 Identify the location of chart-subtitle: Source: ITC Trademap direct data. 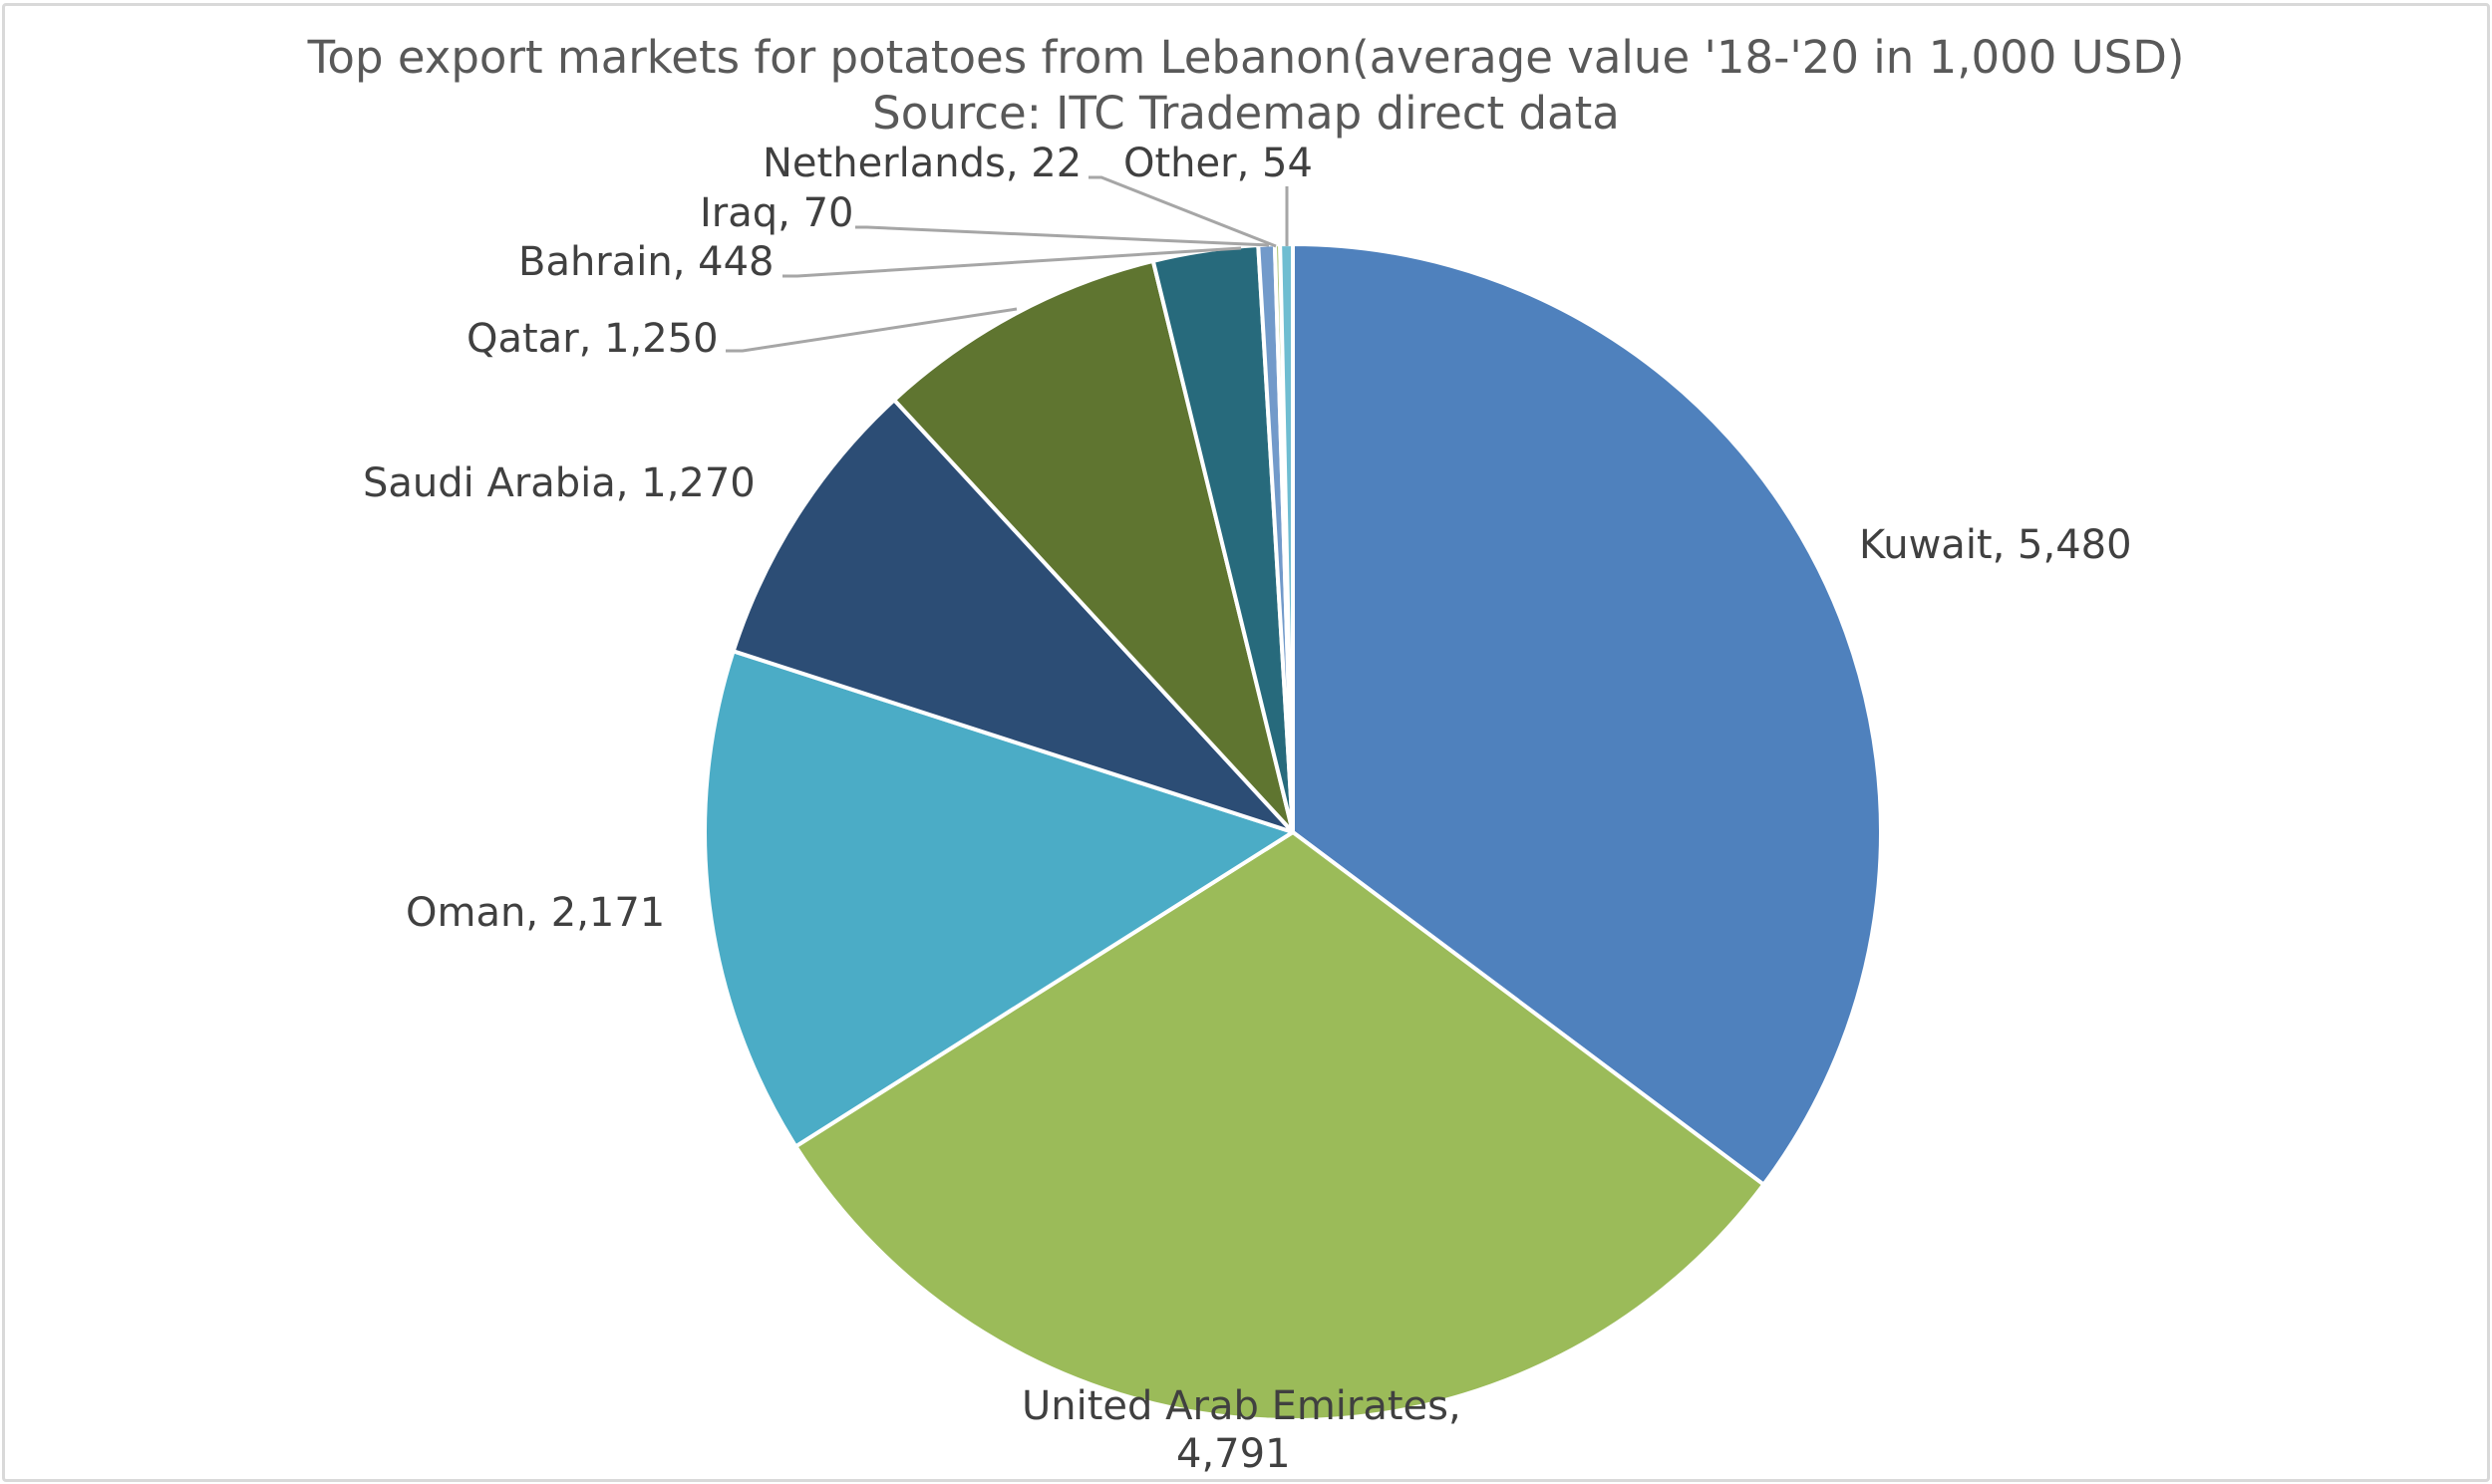
(1246, 113).